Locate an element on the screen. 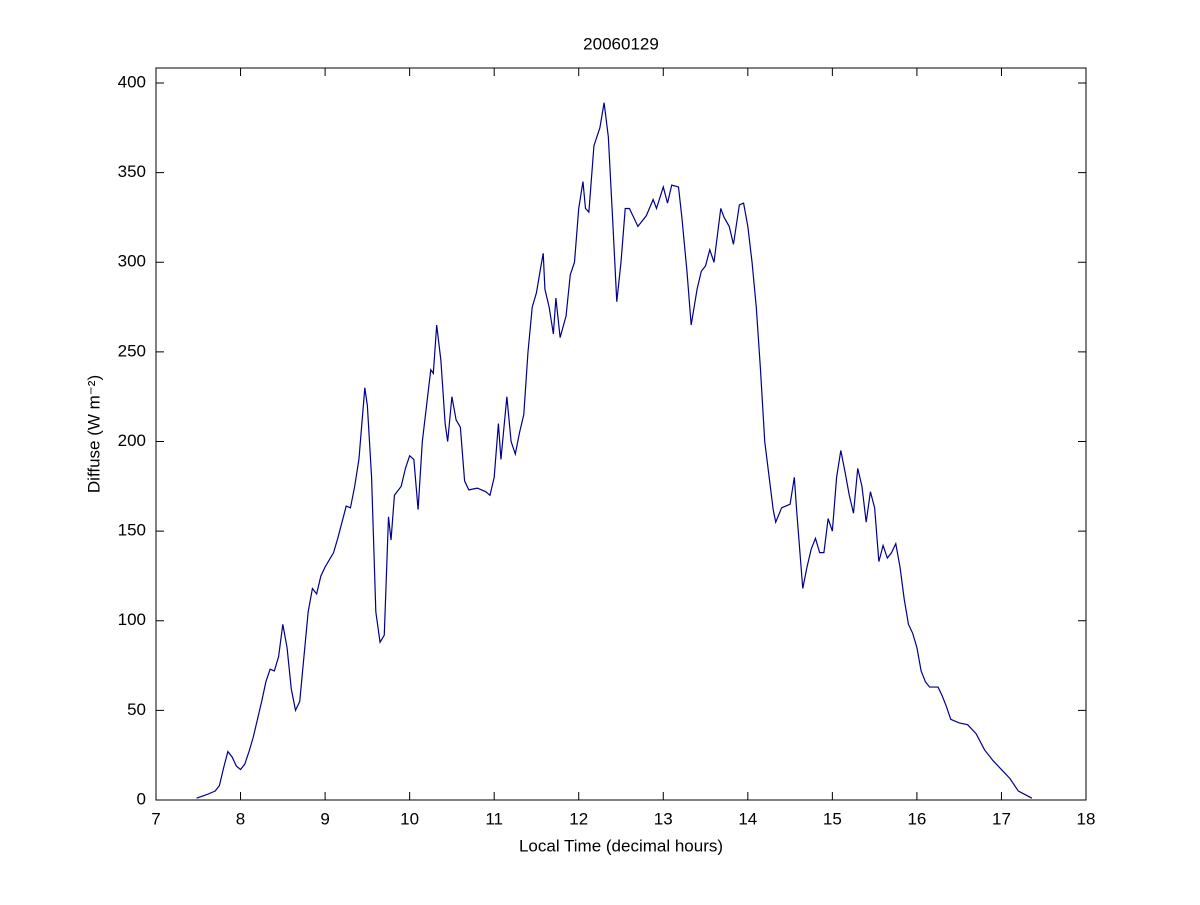  x-tick-label: 17 is located at coordinates (1001, 818).